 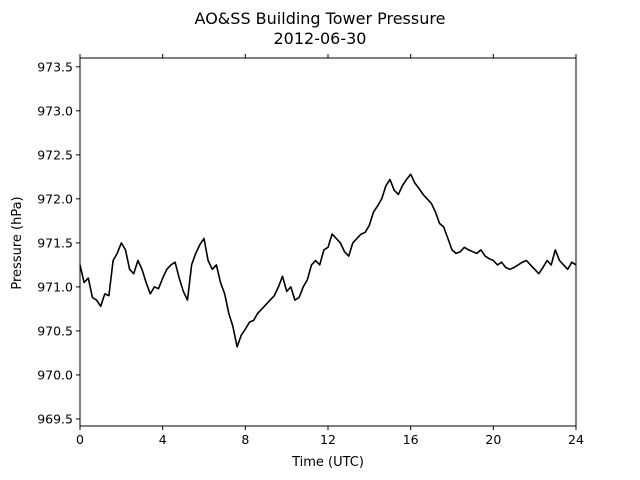 What do you see at coordinates (55, 374) in the screenshot?
I see `y-tick-label: 970.0` at bounding box center [55, 374].